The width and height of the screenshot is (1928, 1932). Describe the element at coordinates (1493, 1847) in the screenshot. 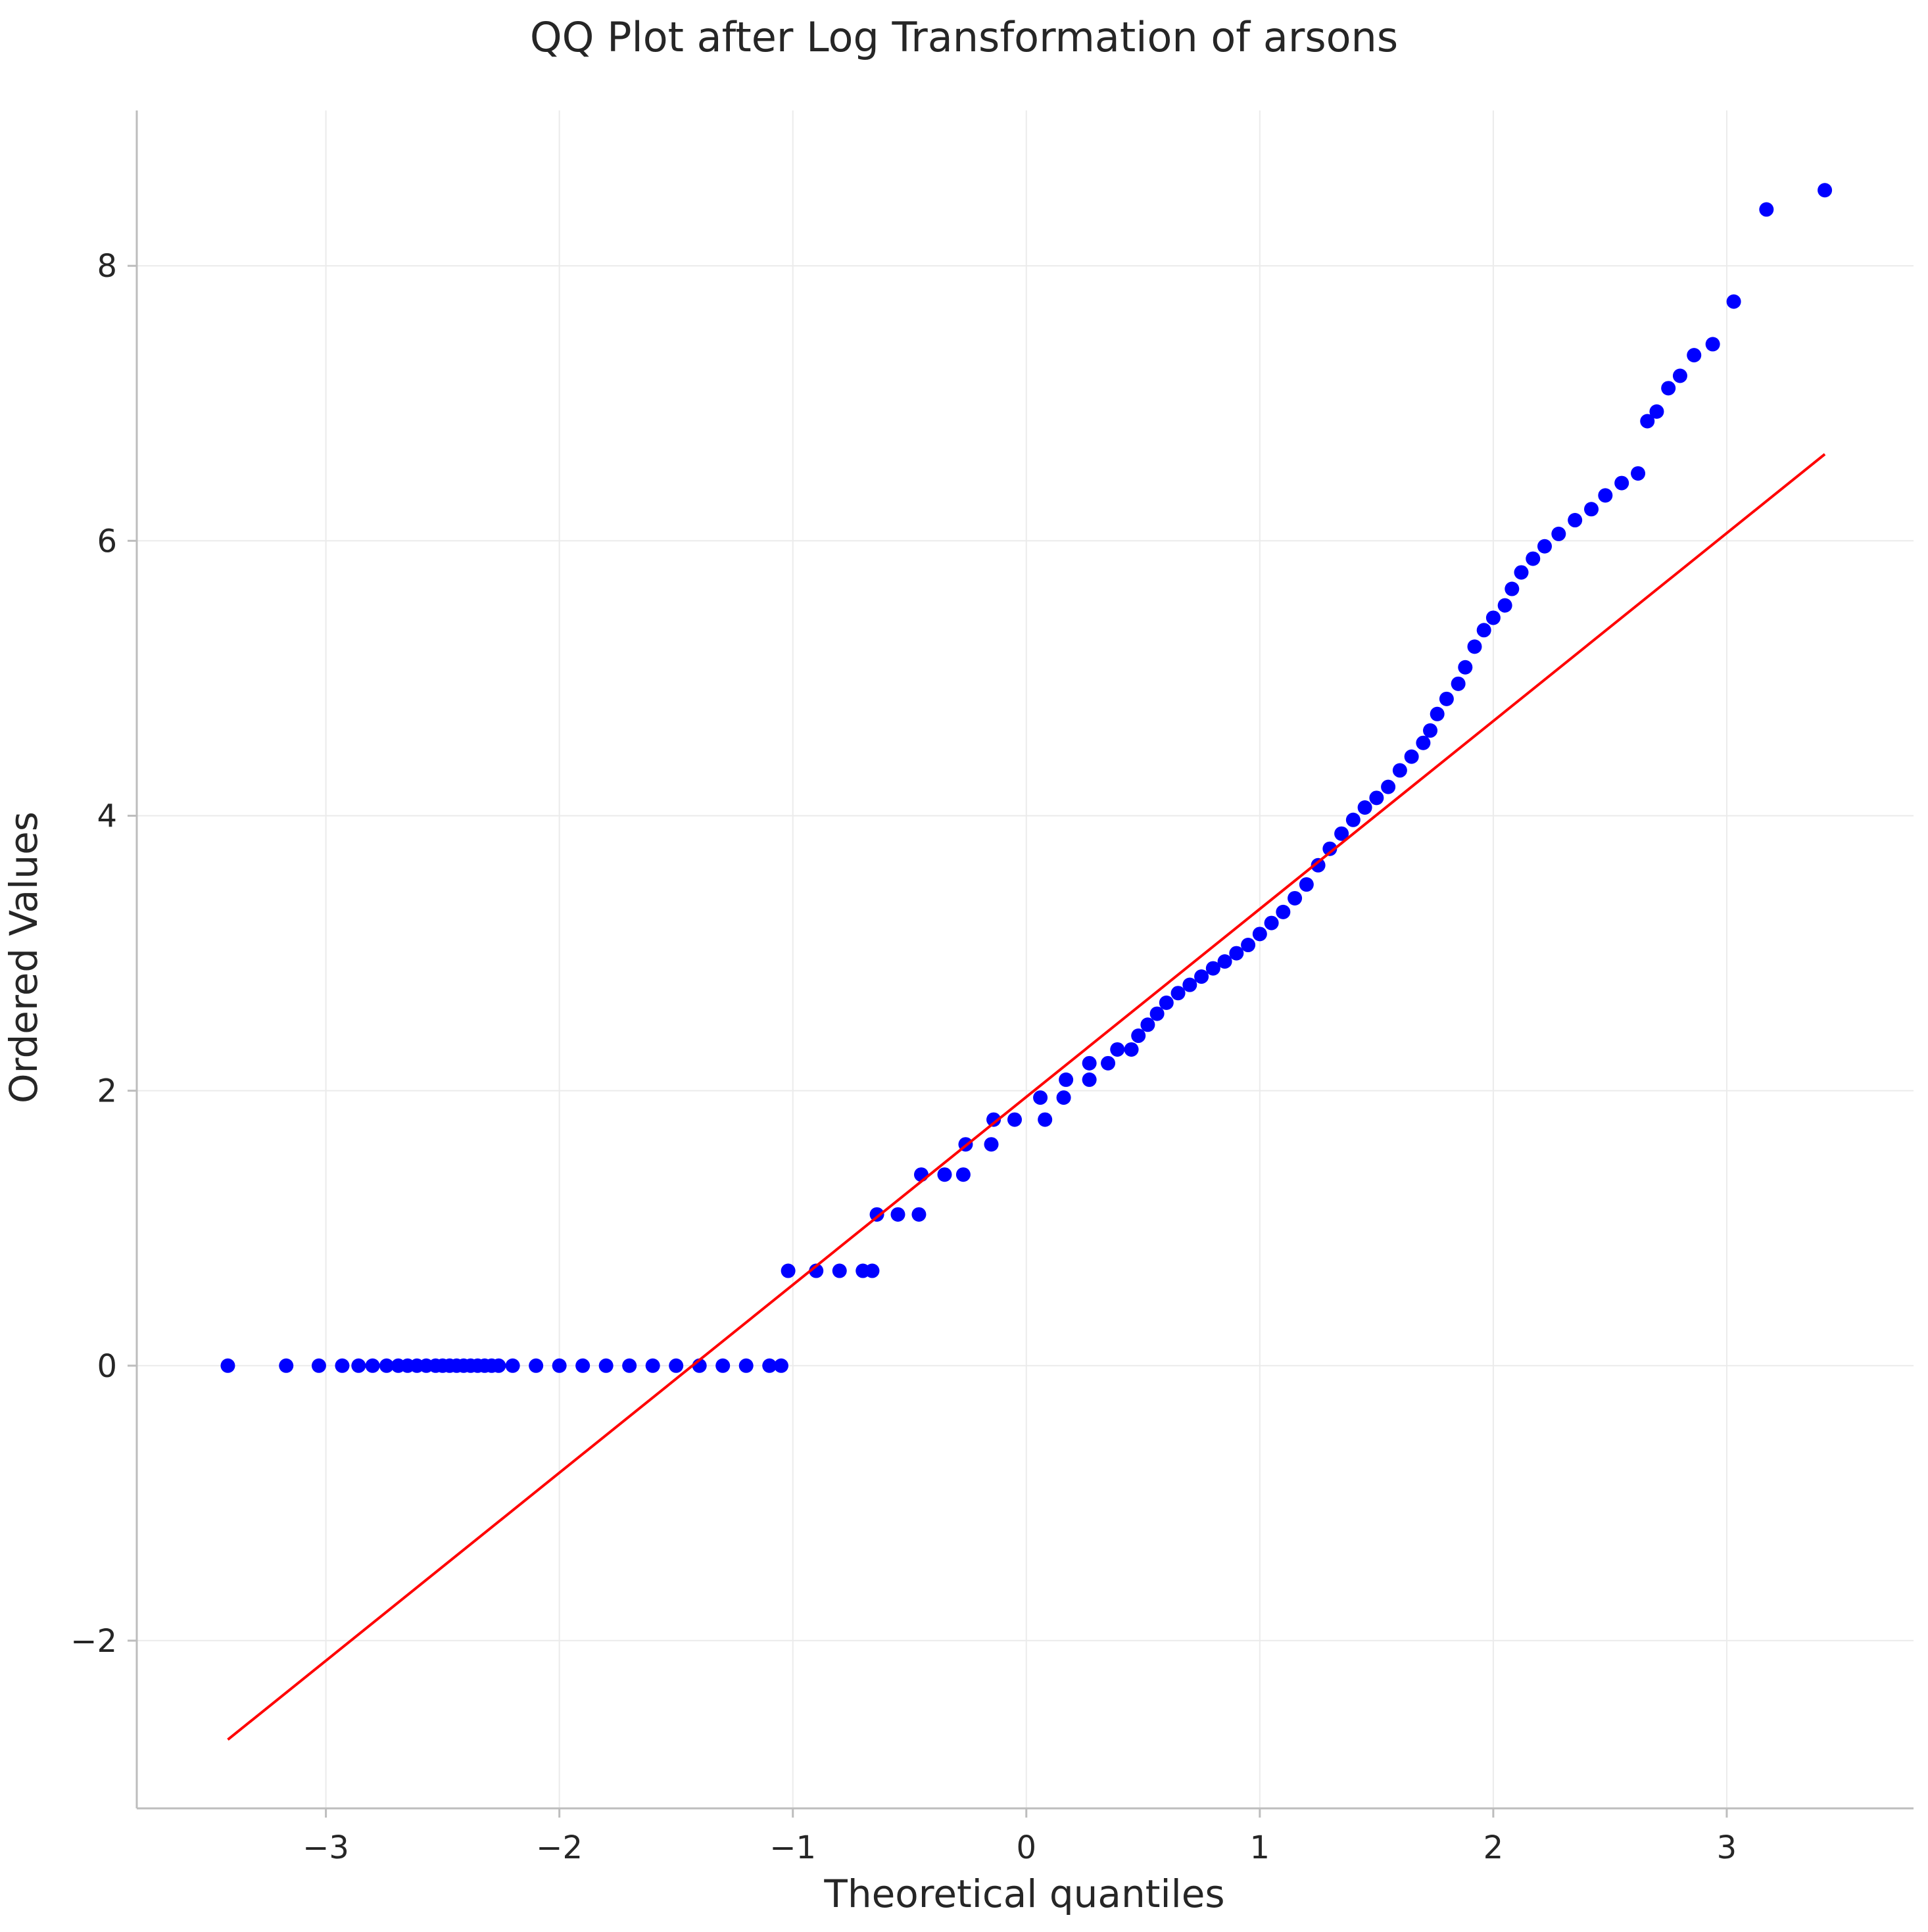

I see `x-tick-label: 2` at that location.